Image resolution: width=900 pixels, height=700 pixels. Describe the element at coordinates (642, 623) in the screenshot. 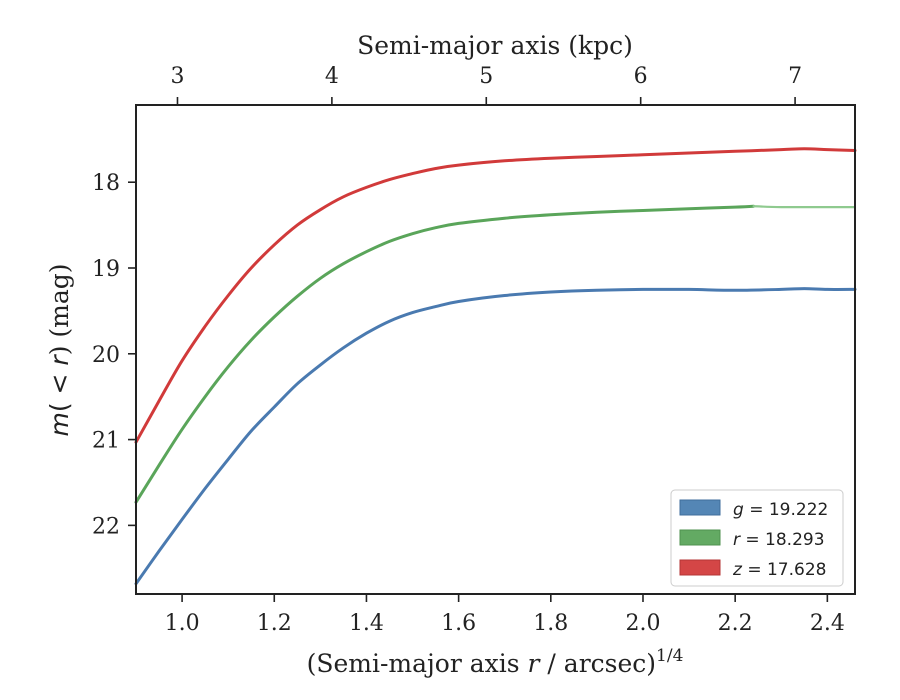

I see `x-tick-label: 2.0` at that location.